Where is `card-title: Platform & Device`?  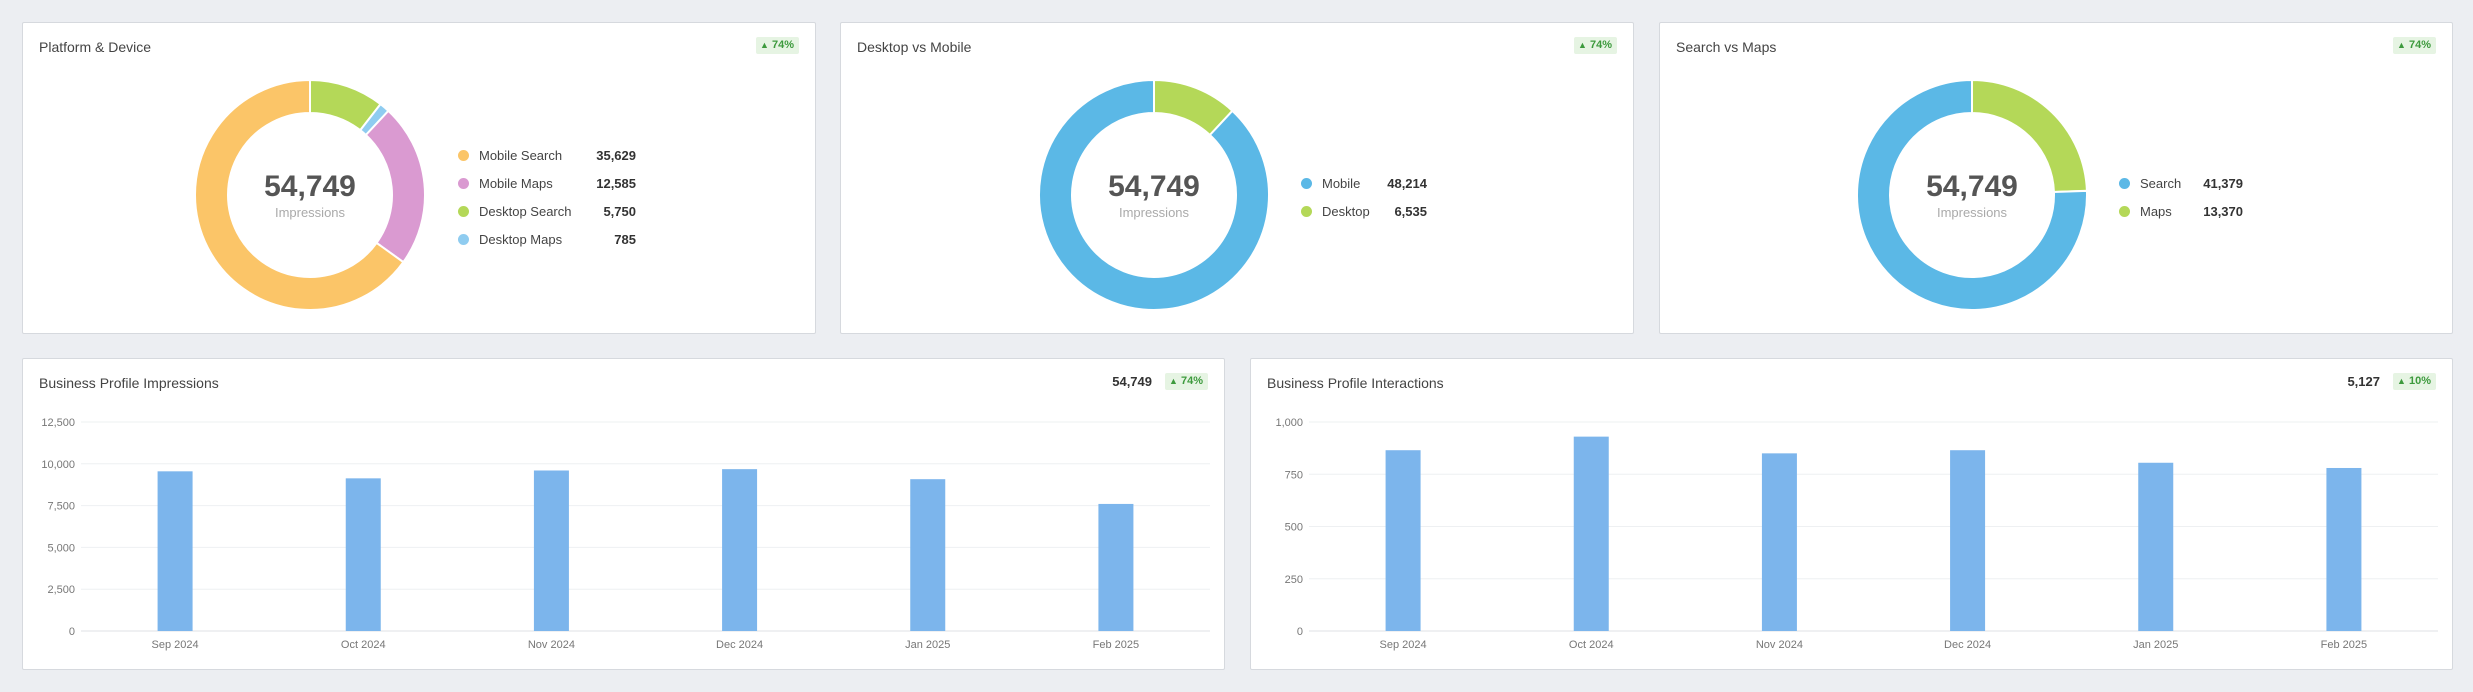
card-title: Platform & Device is located at coordinates (95, 47).